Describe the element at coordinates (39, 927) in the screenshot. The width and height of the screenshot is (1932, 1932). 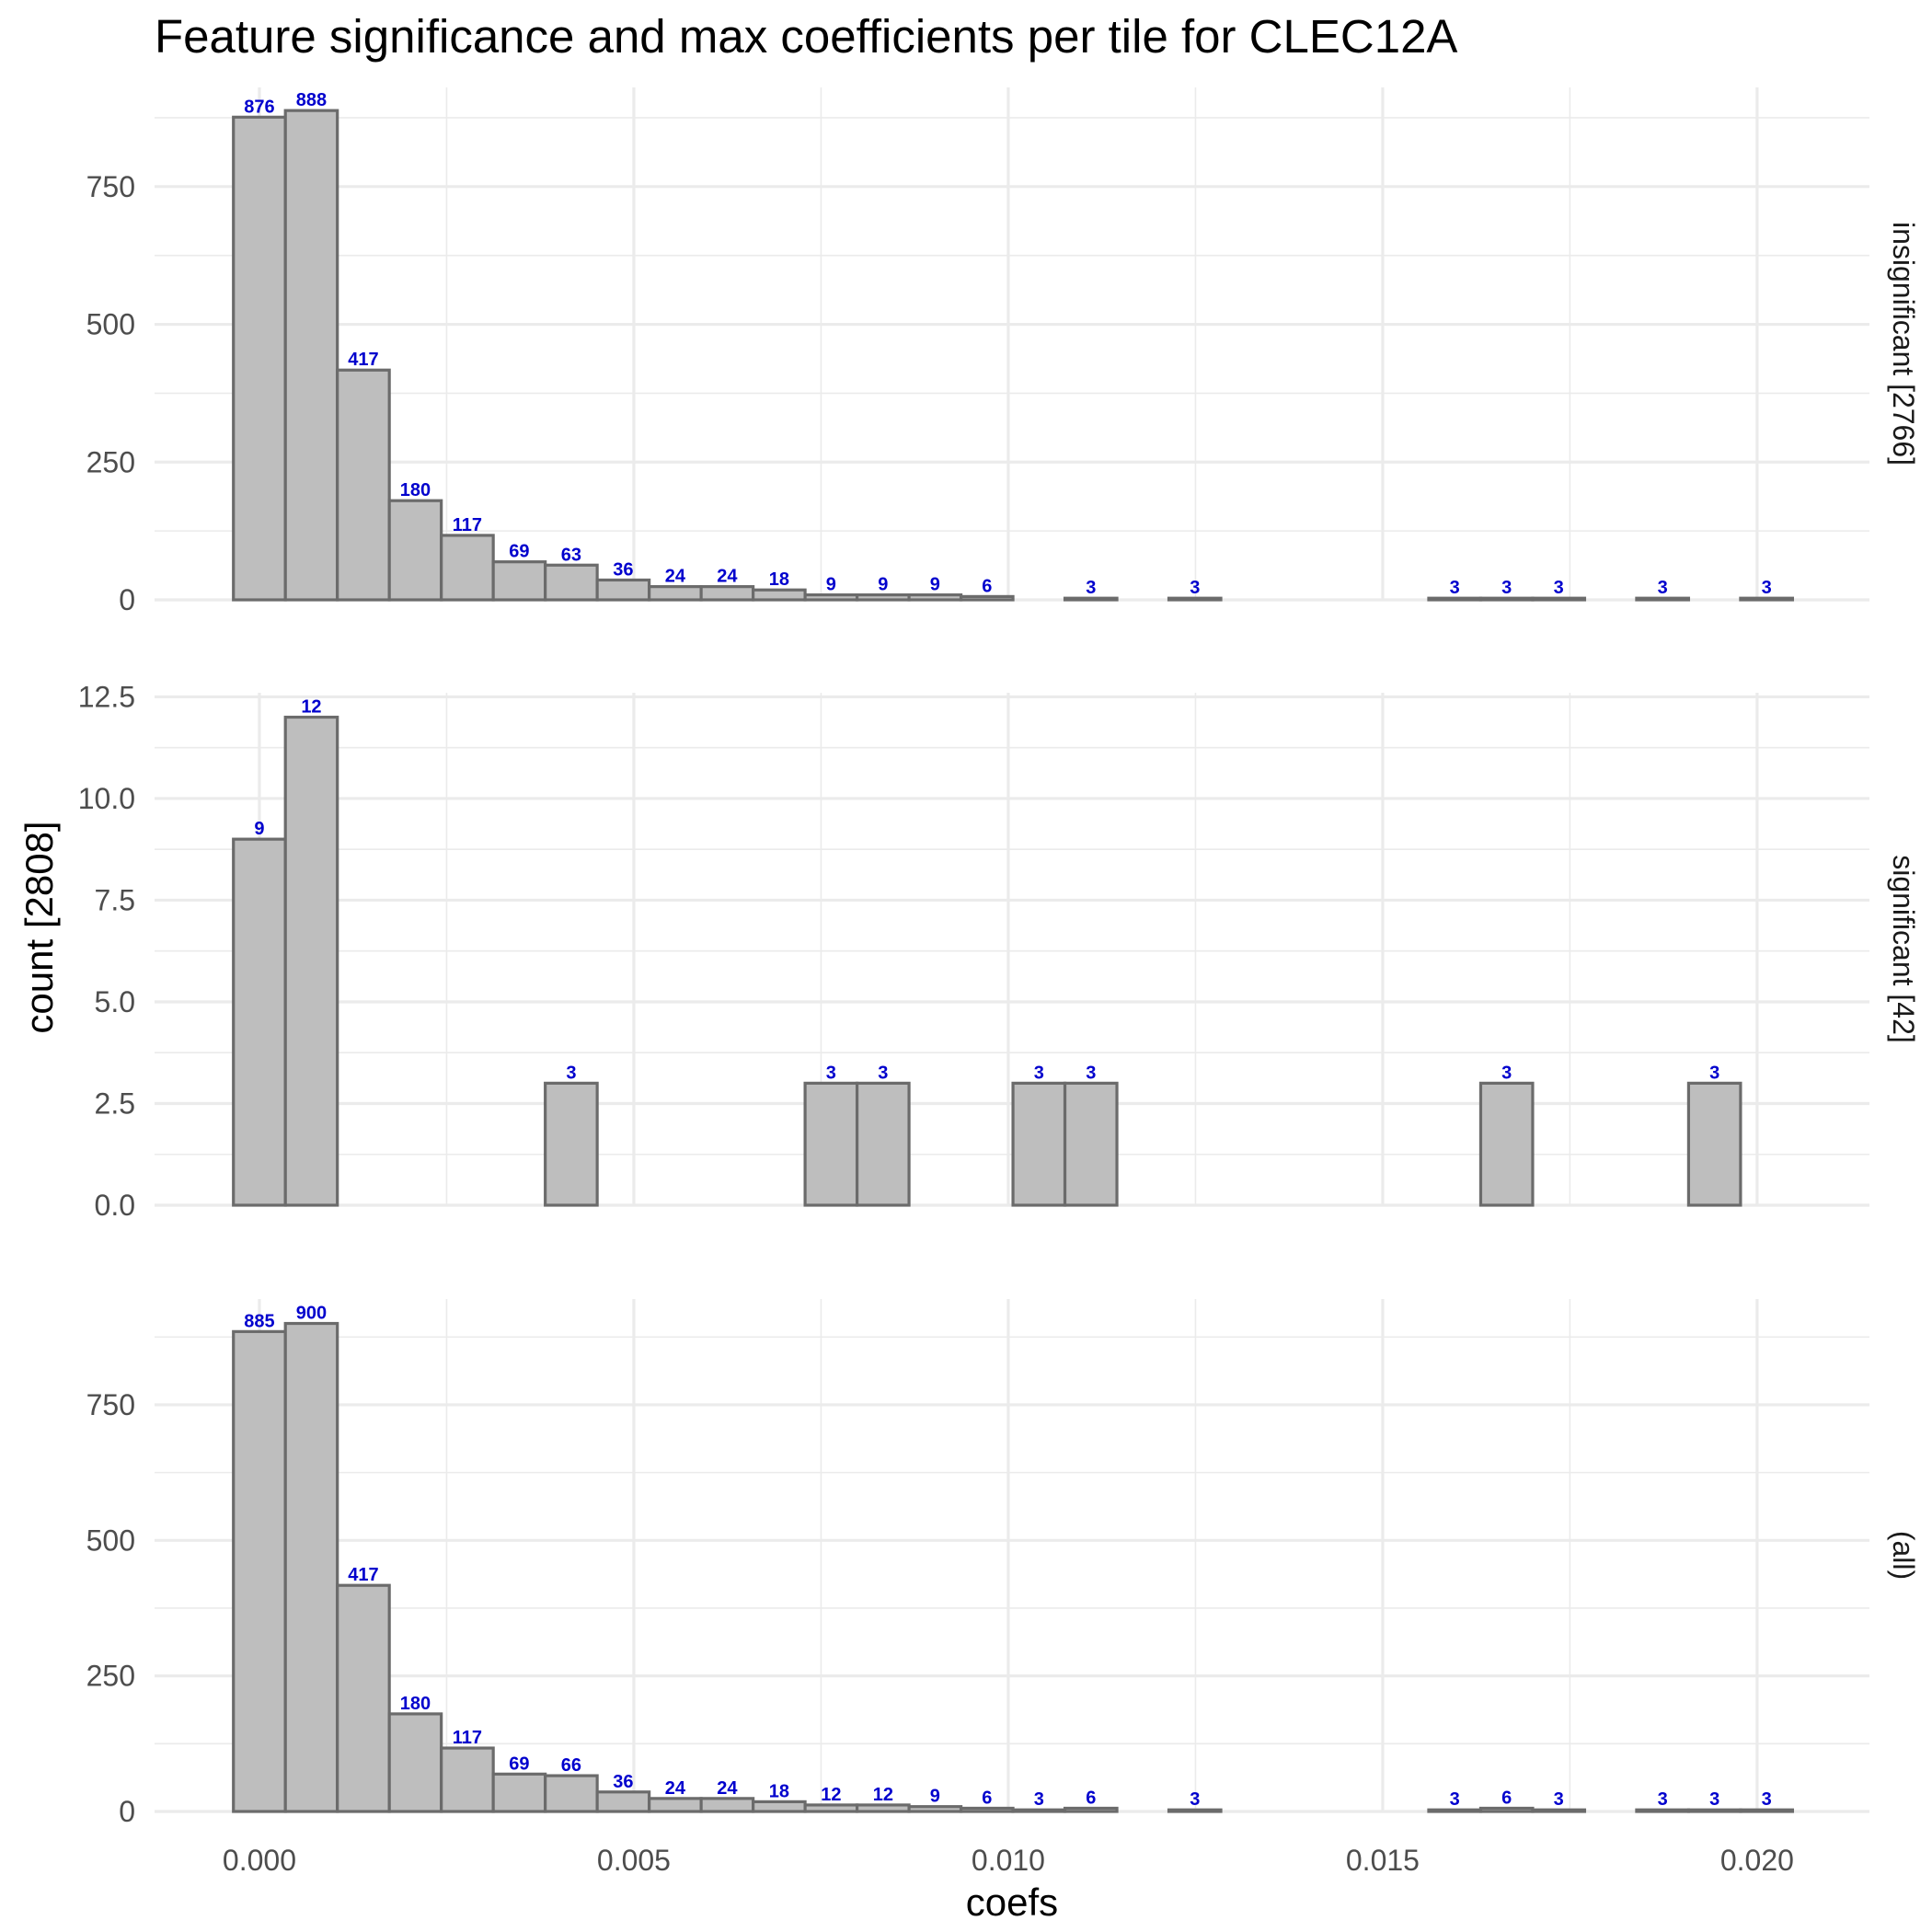
I see `y-axis-title: count [2808]` at that location.